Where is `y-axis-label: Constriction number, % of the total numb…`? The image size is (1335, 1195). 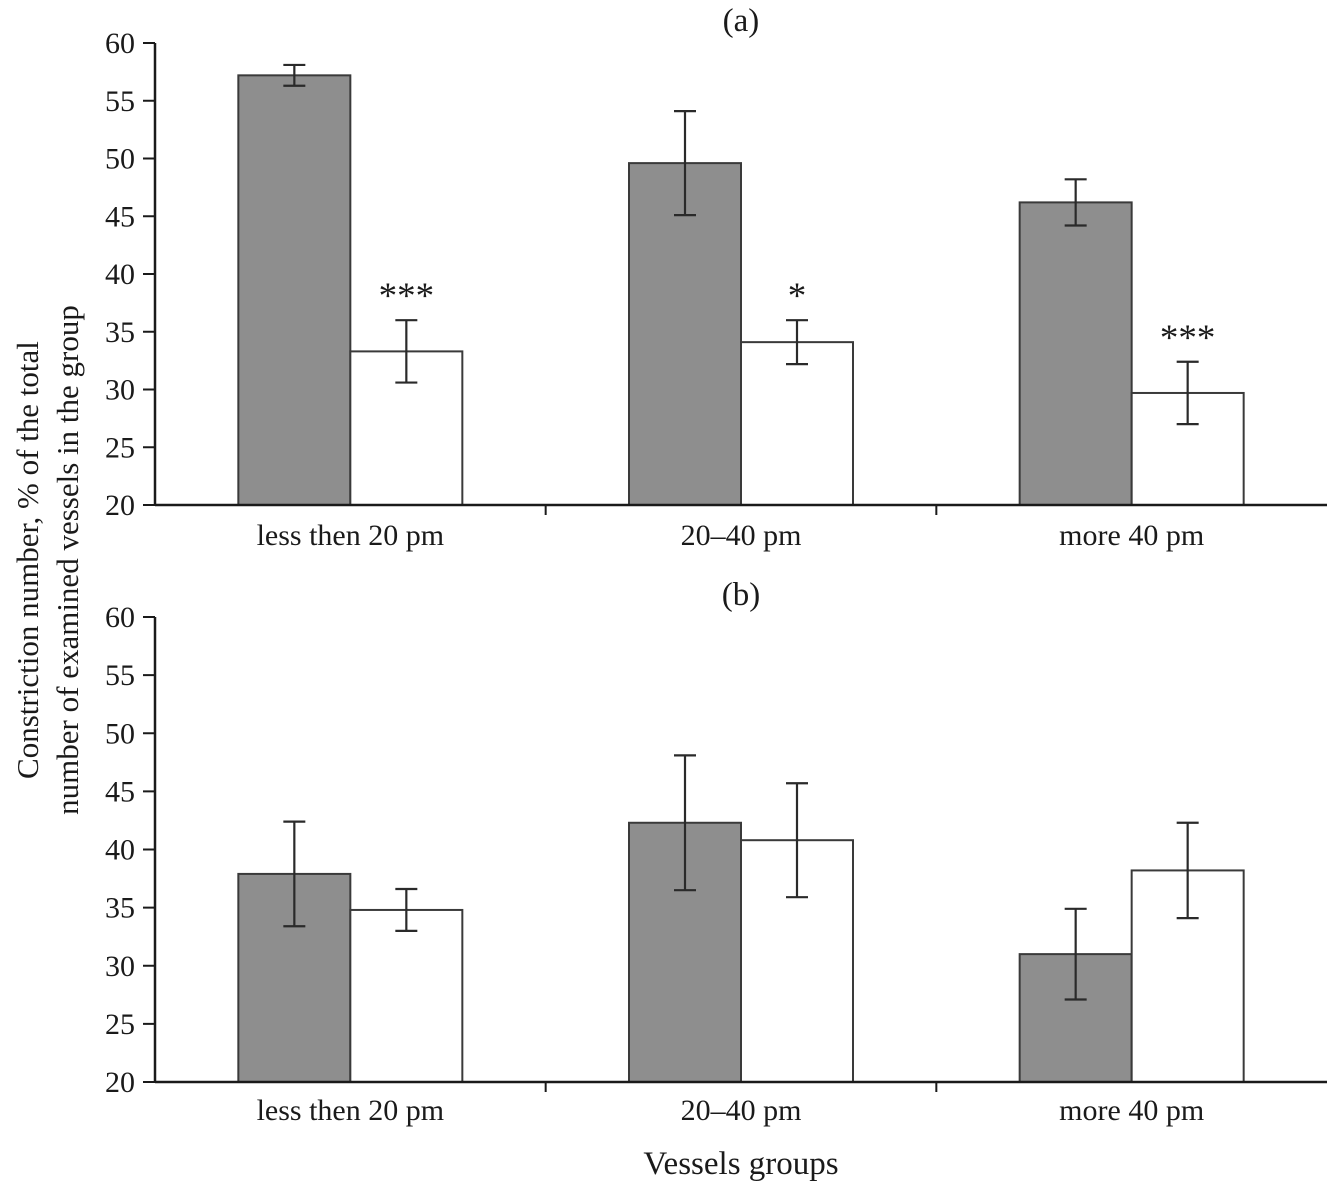
y-axis-label: Constriction number, % of the total numb… is located at coordinates (48, 560).